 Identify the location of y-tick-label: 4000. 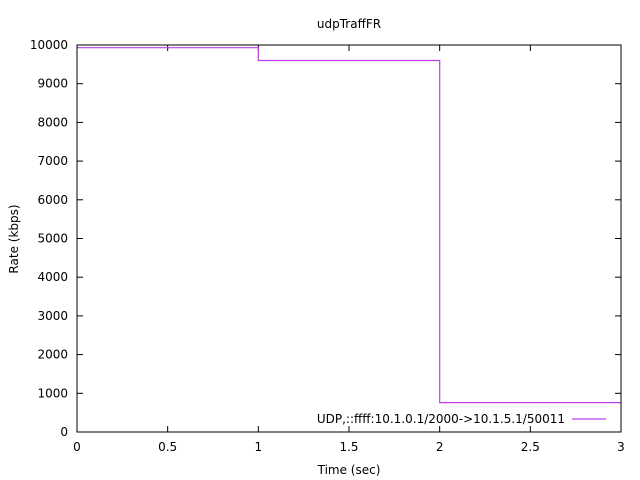
(52, 277).